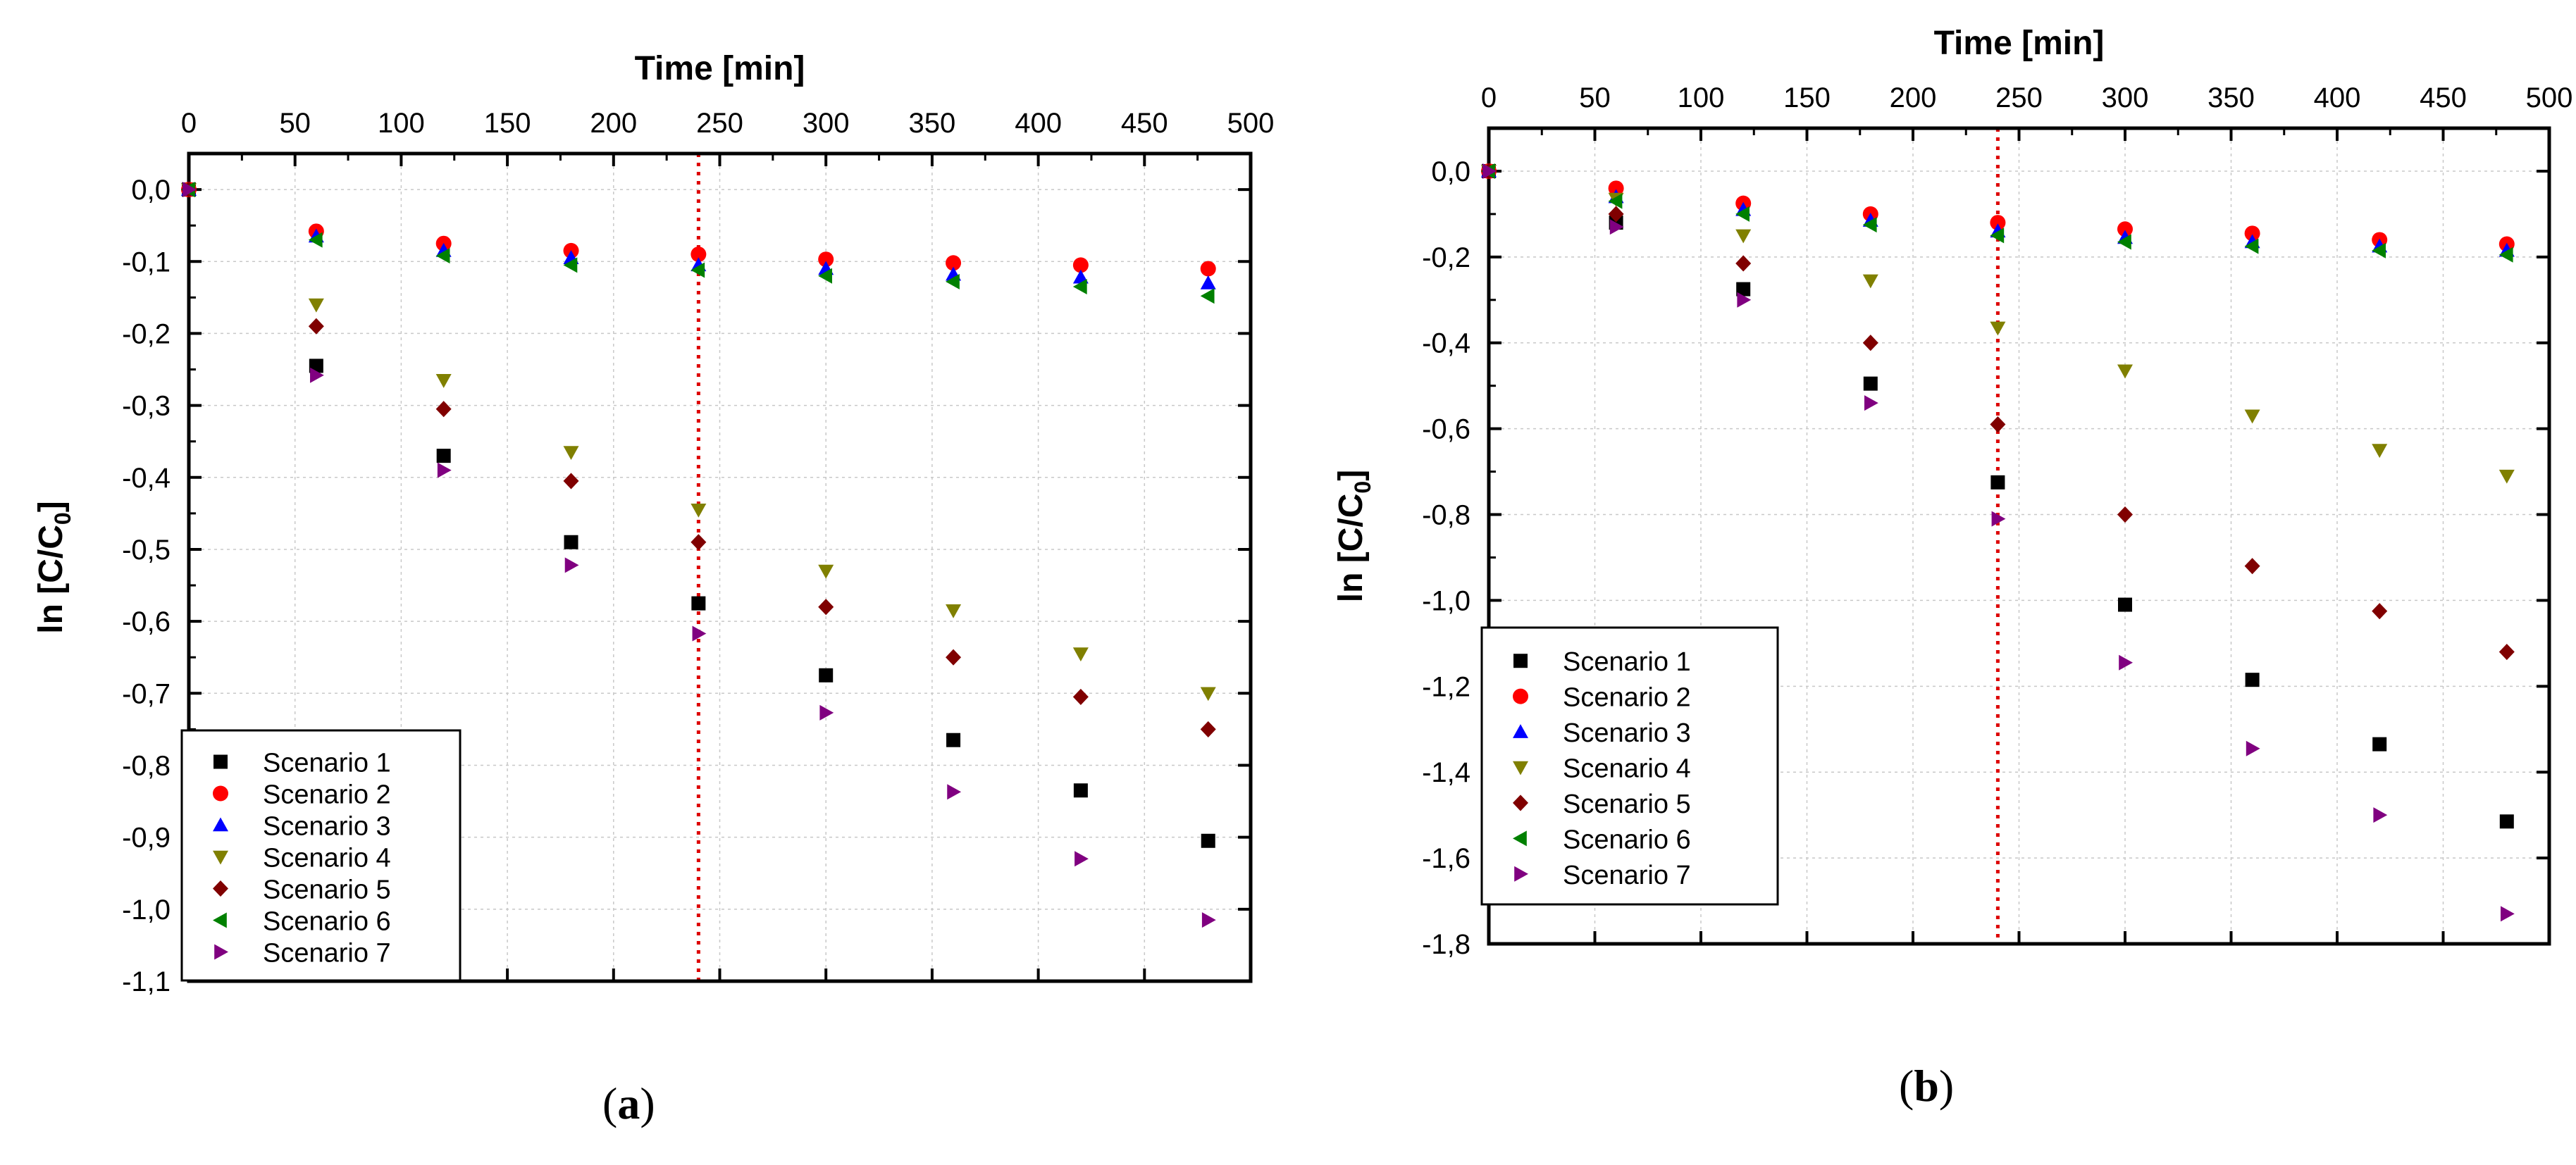 Image resolution: width=2576 pixels, height=1165 pixels. I want to click on panel-b-x-axis-title: Time [min], so click(2019, 43).